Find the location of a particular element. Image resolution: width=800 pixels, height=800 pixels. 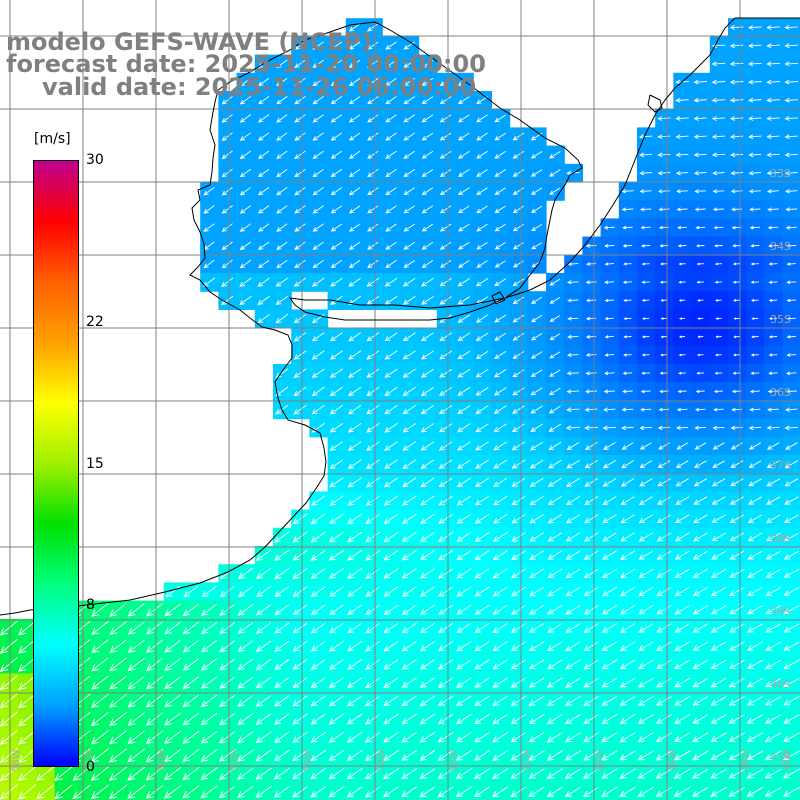

longitude-label: 55W is located at coordinates (235, 760).